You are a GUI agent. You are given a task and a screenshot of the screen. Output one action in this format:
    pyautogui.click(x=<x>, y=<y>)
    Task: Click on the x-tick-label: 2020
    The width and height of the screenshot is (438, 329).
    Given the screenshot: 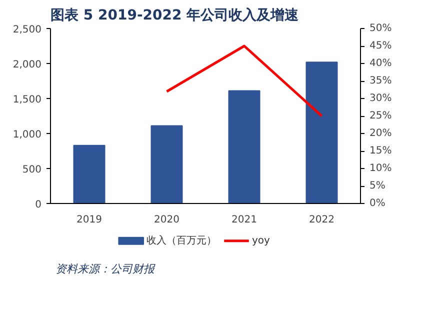 What is the action you would take?
    pyautogui.click(x=167, y=220)
    